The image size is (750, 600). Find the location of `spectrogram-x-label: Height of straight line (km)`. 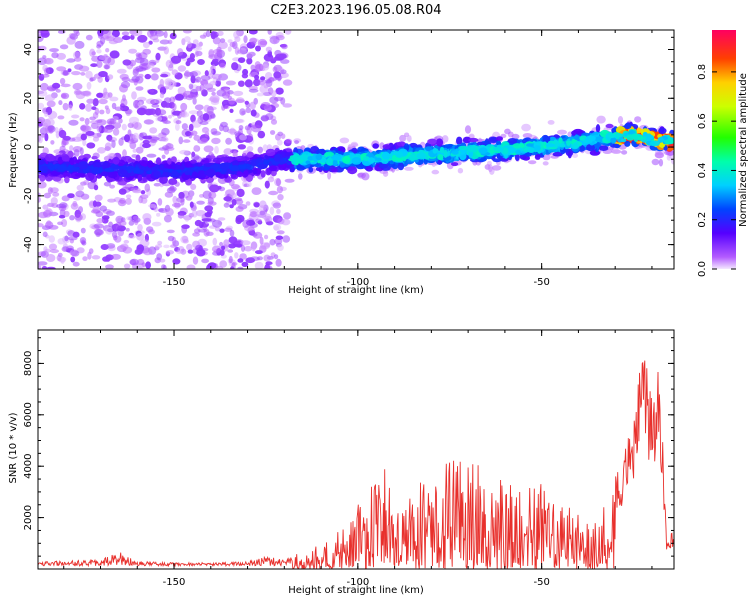

spectrogram-x-label: Height of straight line (km) is located at coordinates (356, 290).